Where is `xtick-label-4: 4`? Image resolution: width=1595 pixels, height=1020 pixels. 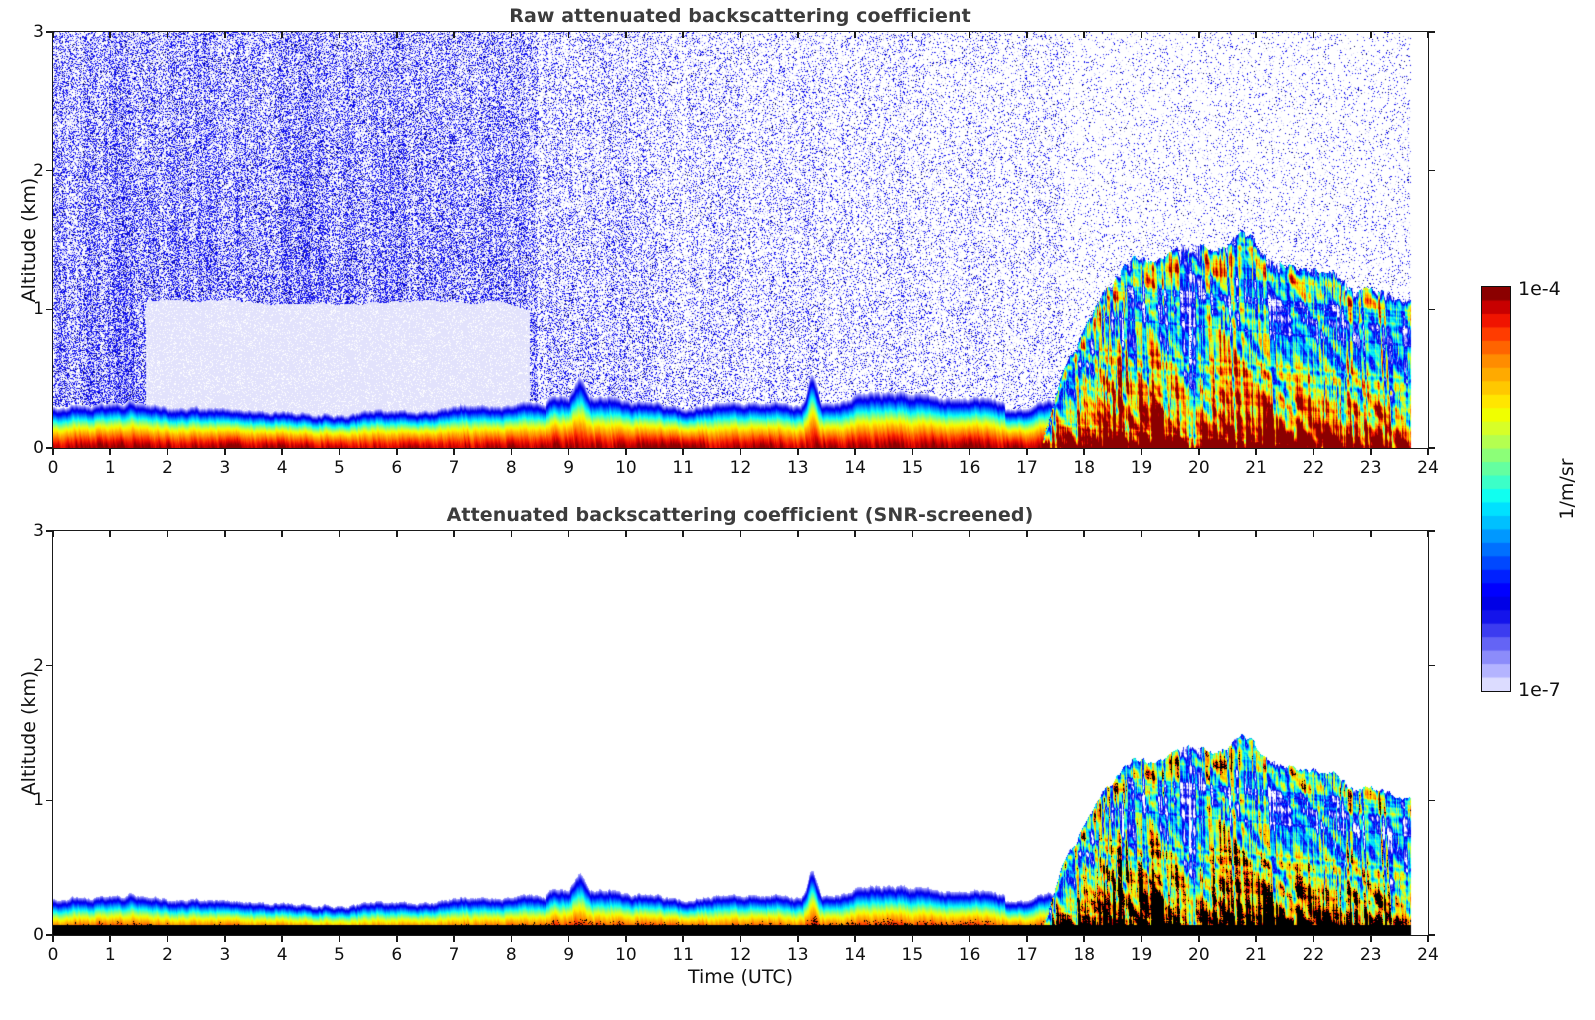 xtick-label-4: 4 is located at coordinates (282, 955).